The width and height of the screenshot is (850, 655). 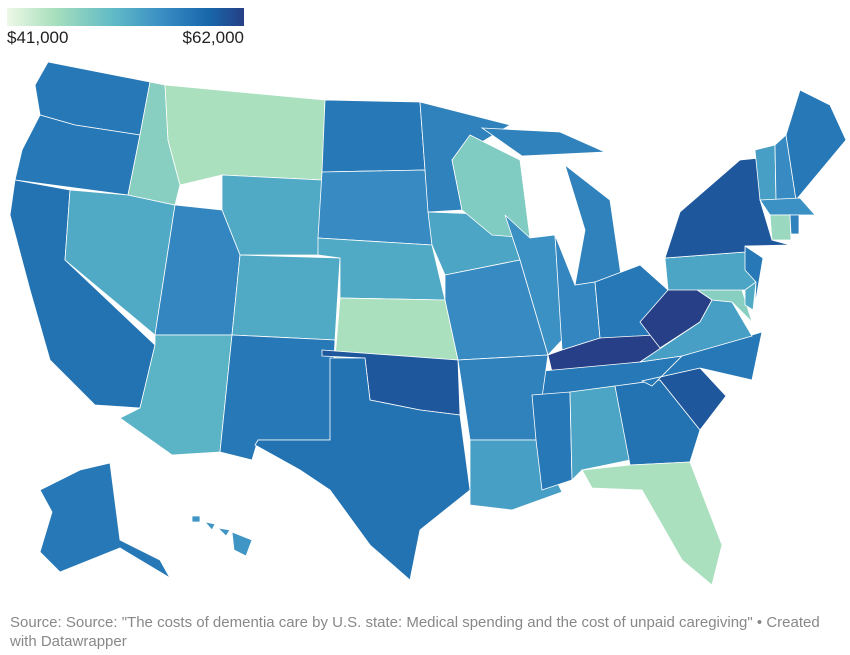 I want to click on state-nd, so click(x=373, y=136).